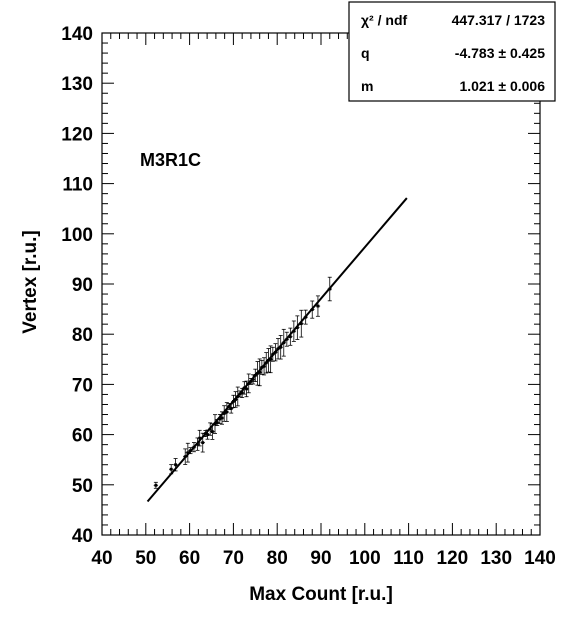 The height and width of the screenshot is (621, 567). Describe the element at coordinates (82, 285) in the screenshot. I see `y-tick-label: 90` at that location.